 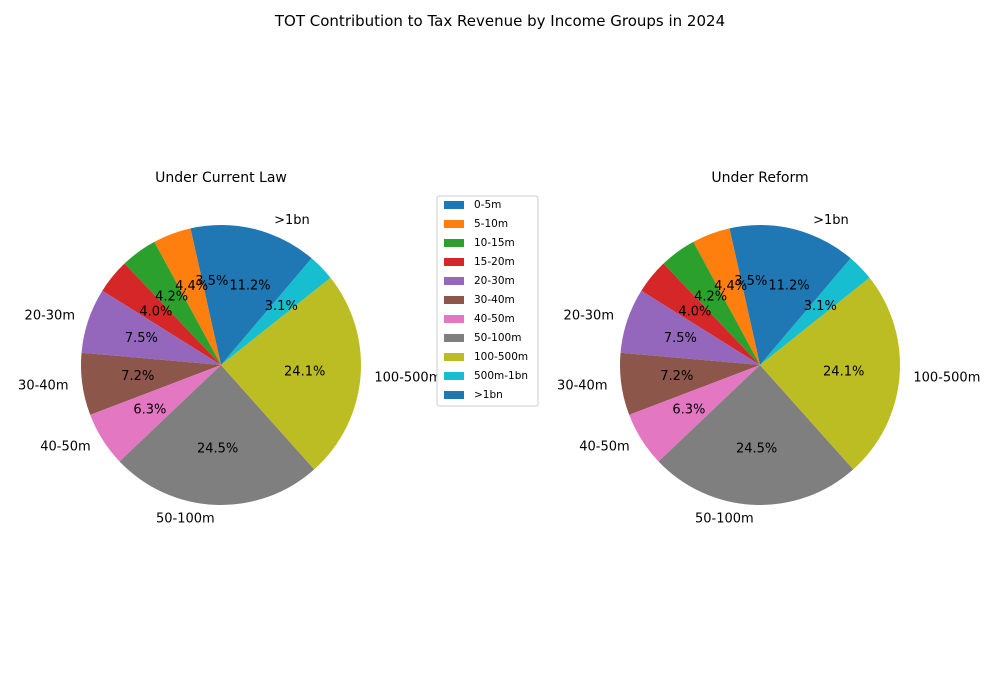 I want to click on legend-swatch-5-10m, so click(x=454, y=224).